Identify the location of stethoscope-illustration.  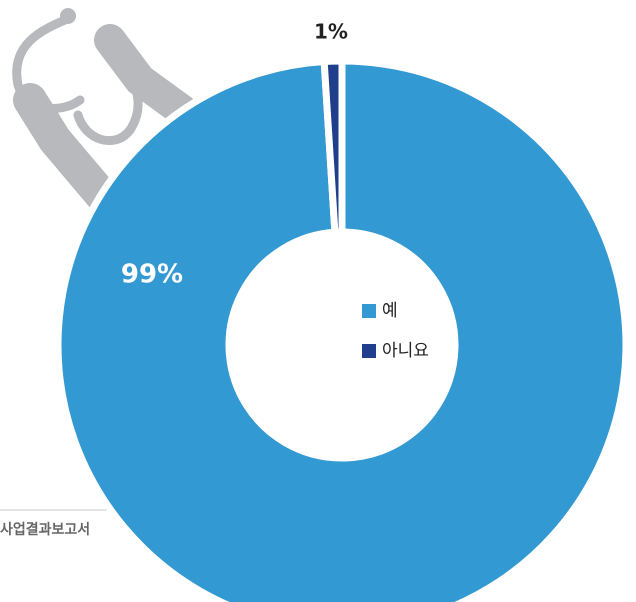
(111, 115).